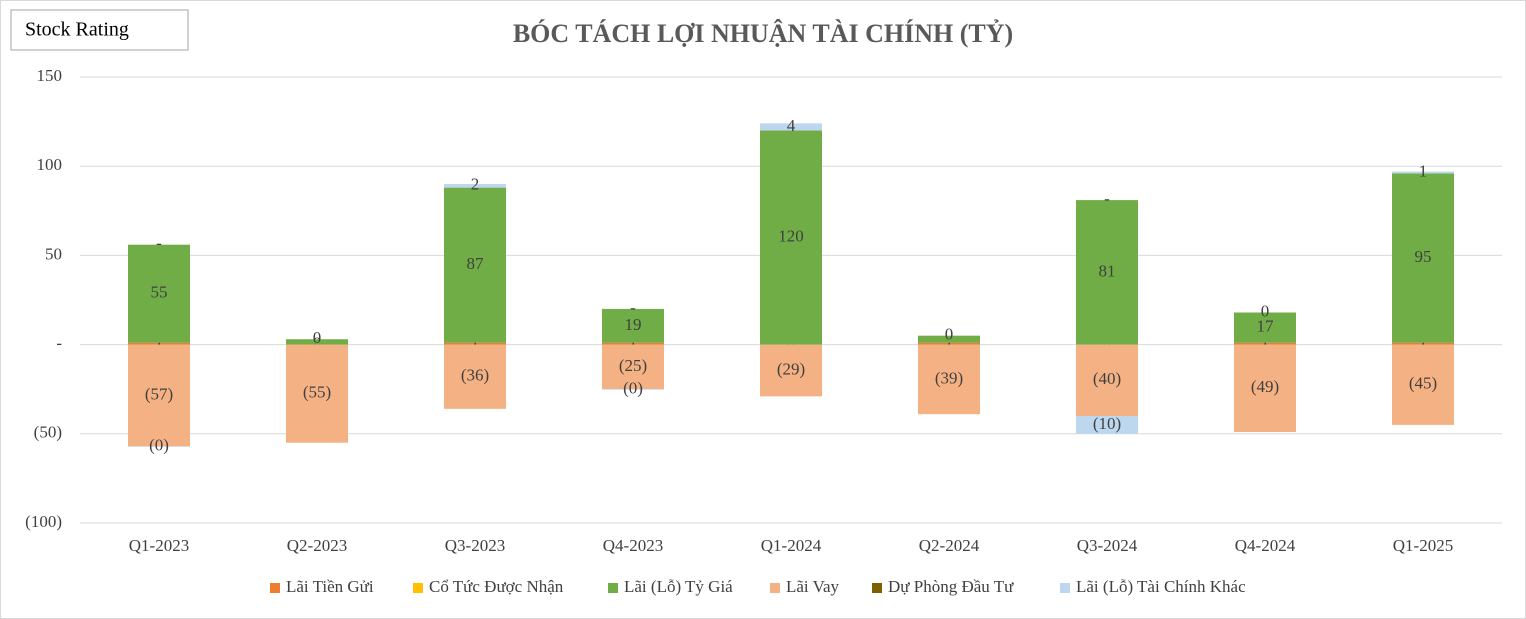 Image resolution: width=1526 pixels, height=619 pixels. I want to click on data-label: 1, so click(1423, 170).